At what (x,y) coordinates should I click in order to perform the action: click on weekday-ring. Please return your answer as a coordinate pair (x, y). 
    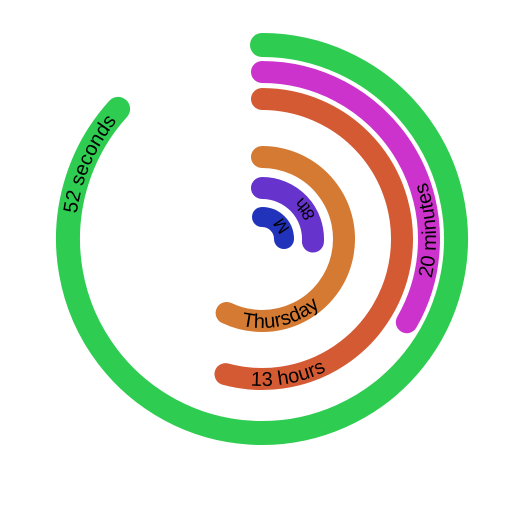
    Looking at the image, I should click on (285, 239).